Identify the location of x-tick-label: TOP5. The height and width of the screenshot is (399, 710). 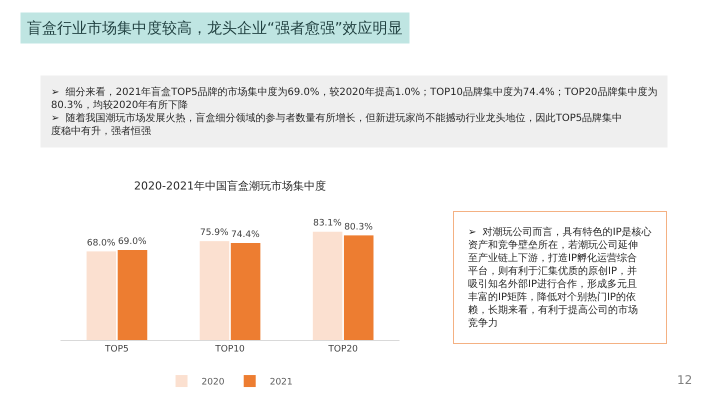
(116, 349).